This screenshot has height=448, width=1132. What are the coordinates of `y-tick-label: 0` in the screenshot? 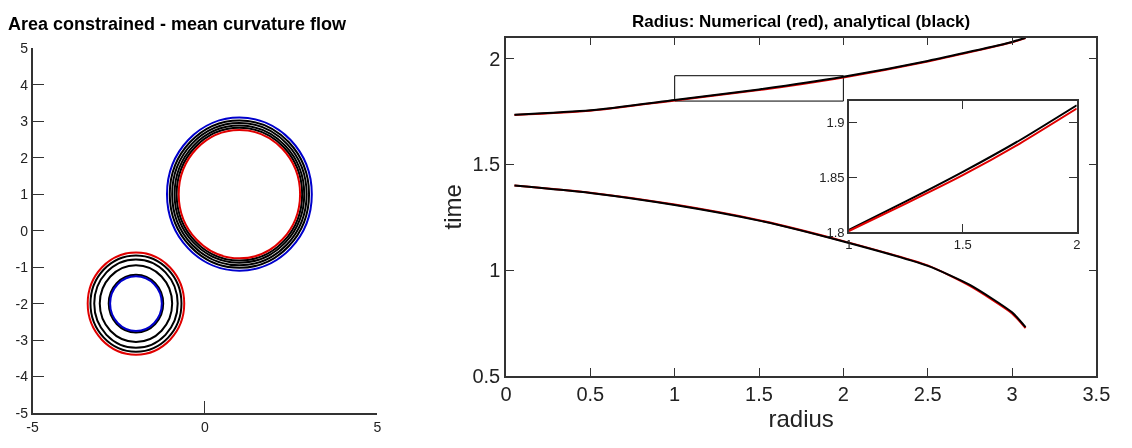 It's located at (24, 230).